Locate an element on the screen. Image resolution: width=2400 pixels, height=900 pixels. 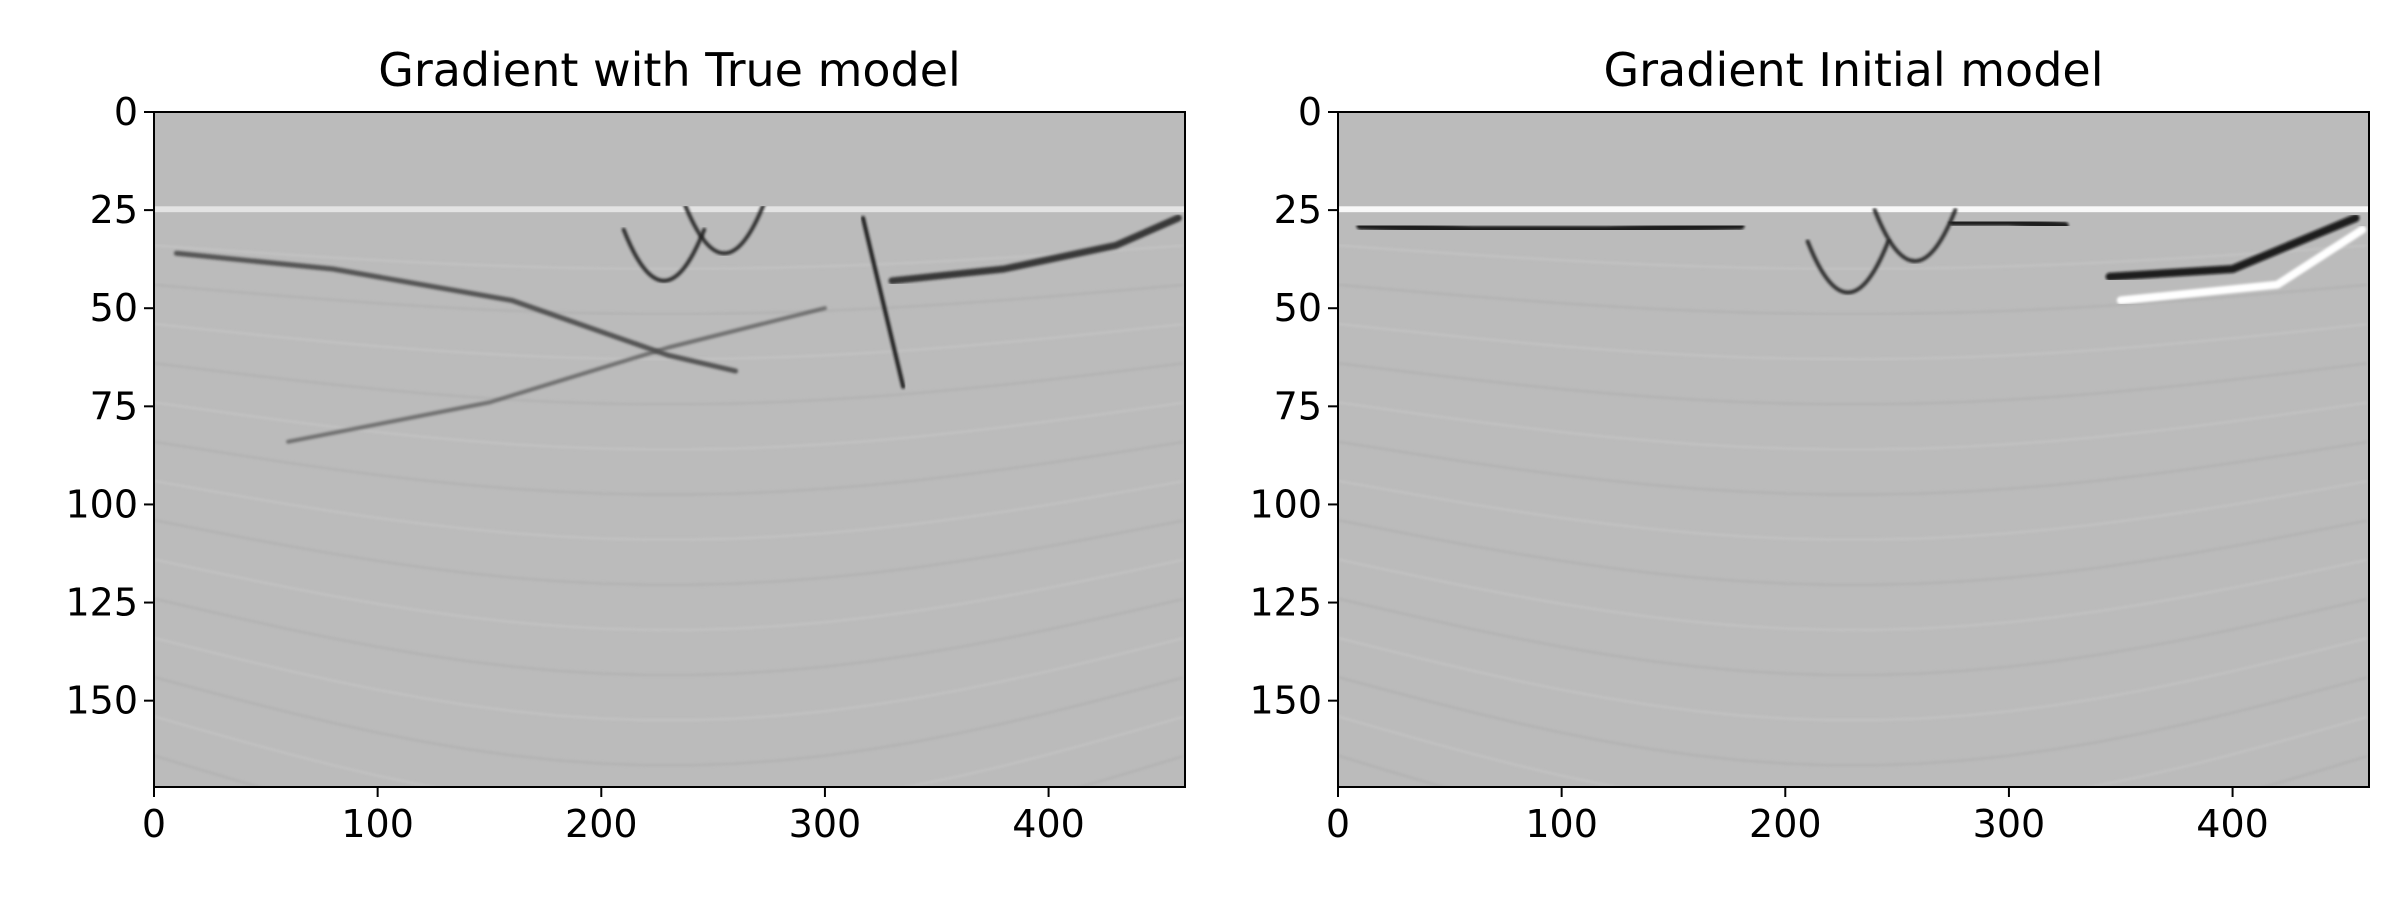
right-y-tick-label: 125 is located at coordinates (1285, 603).